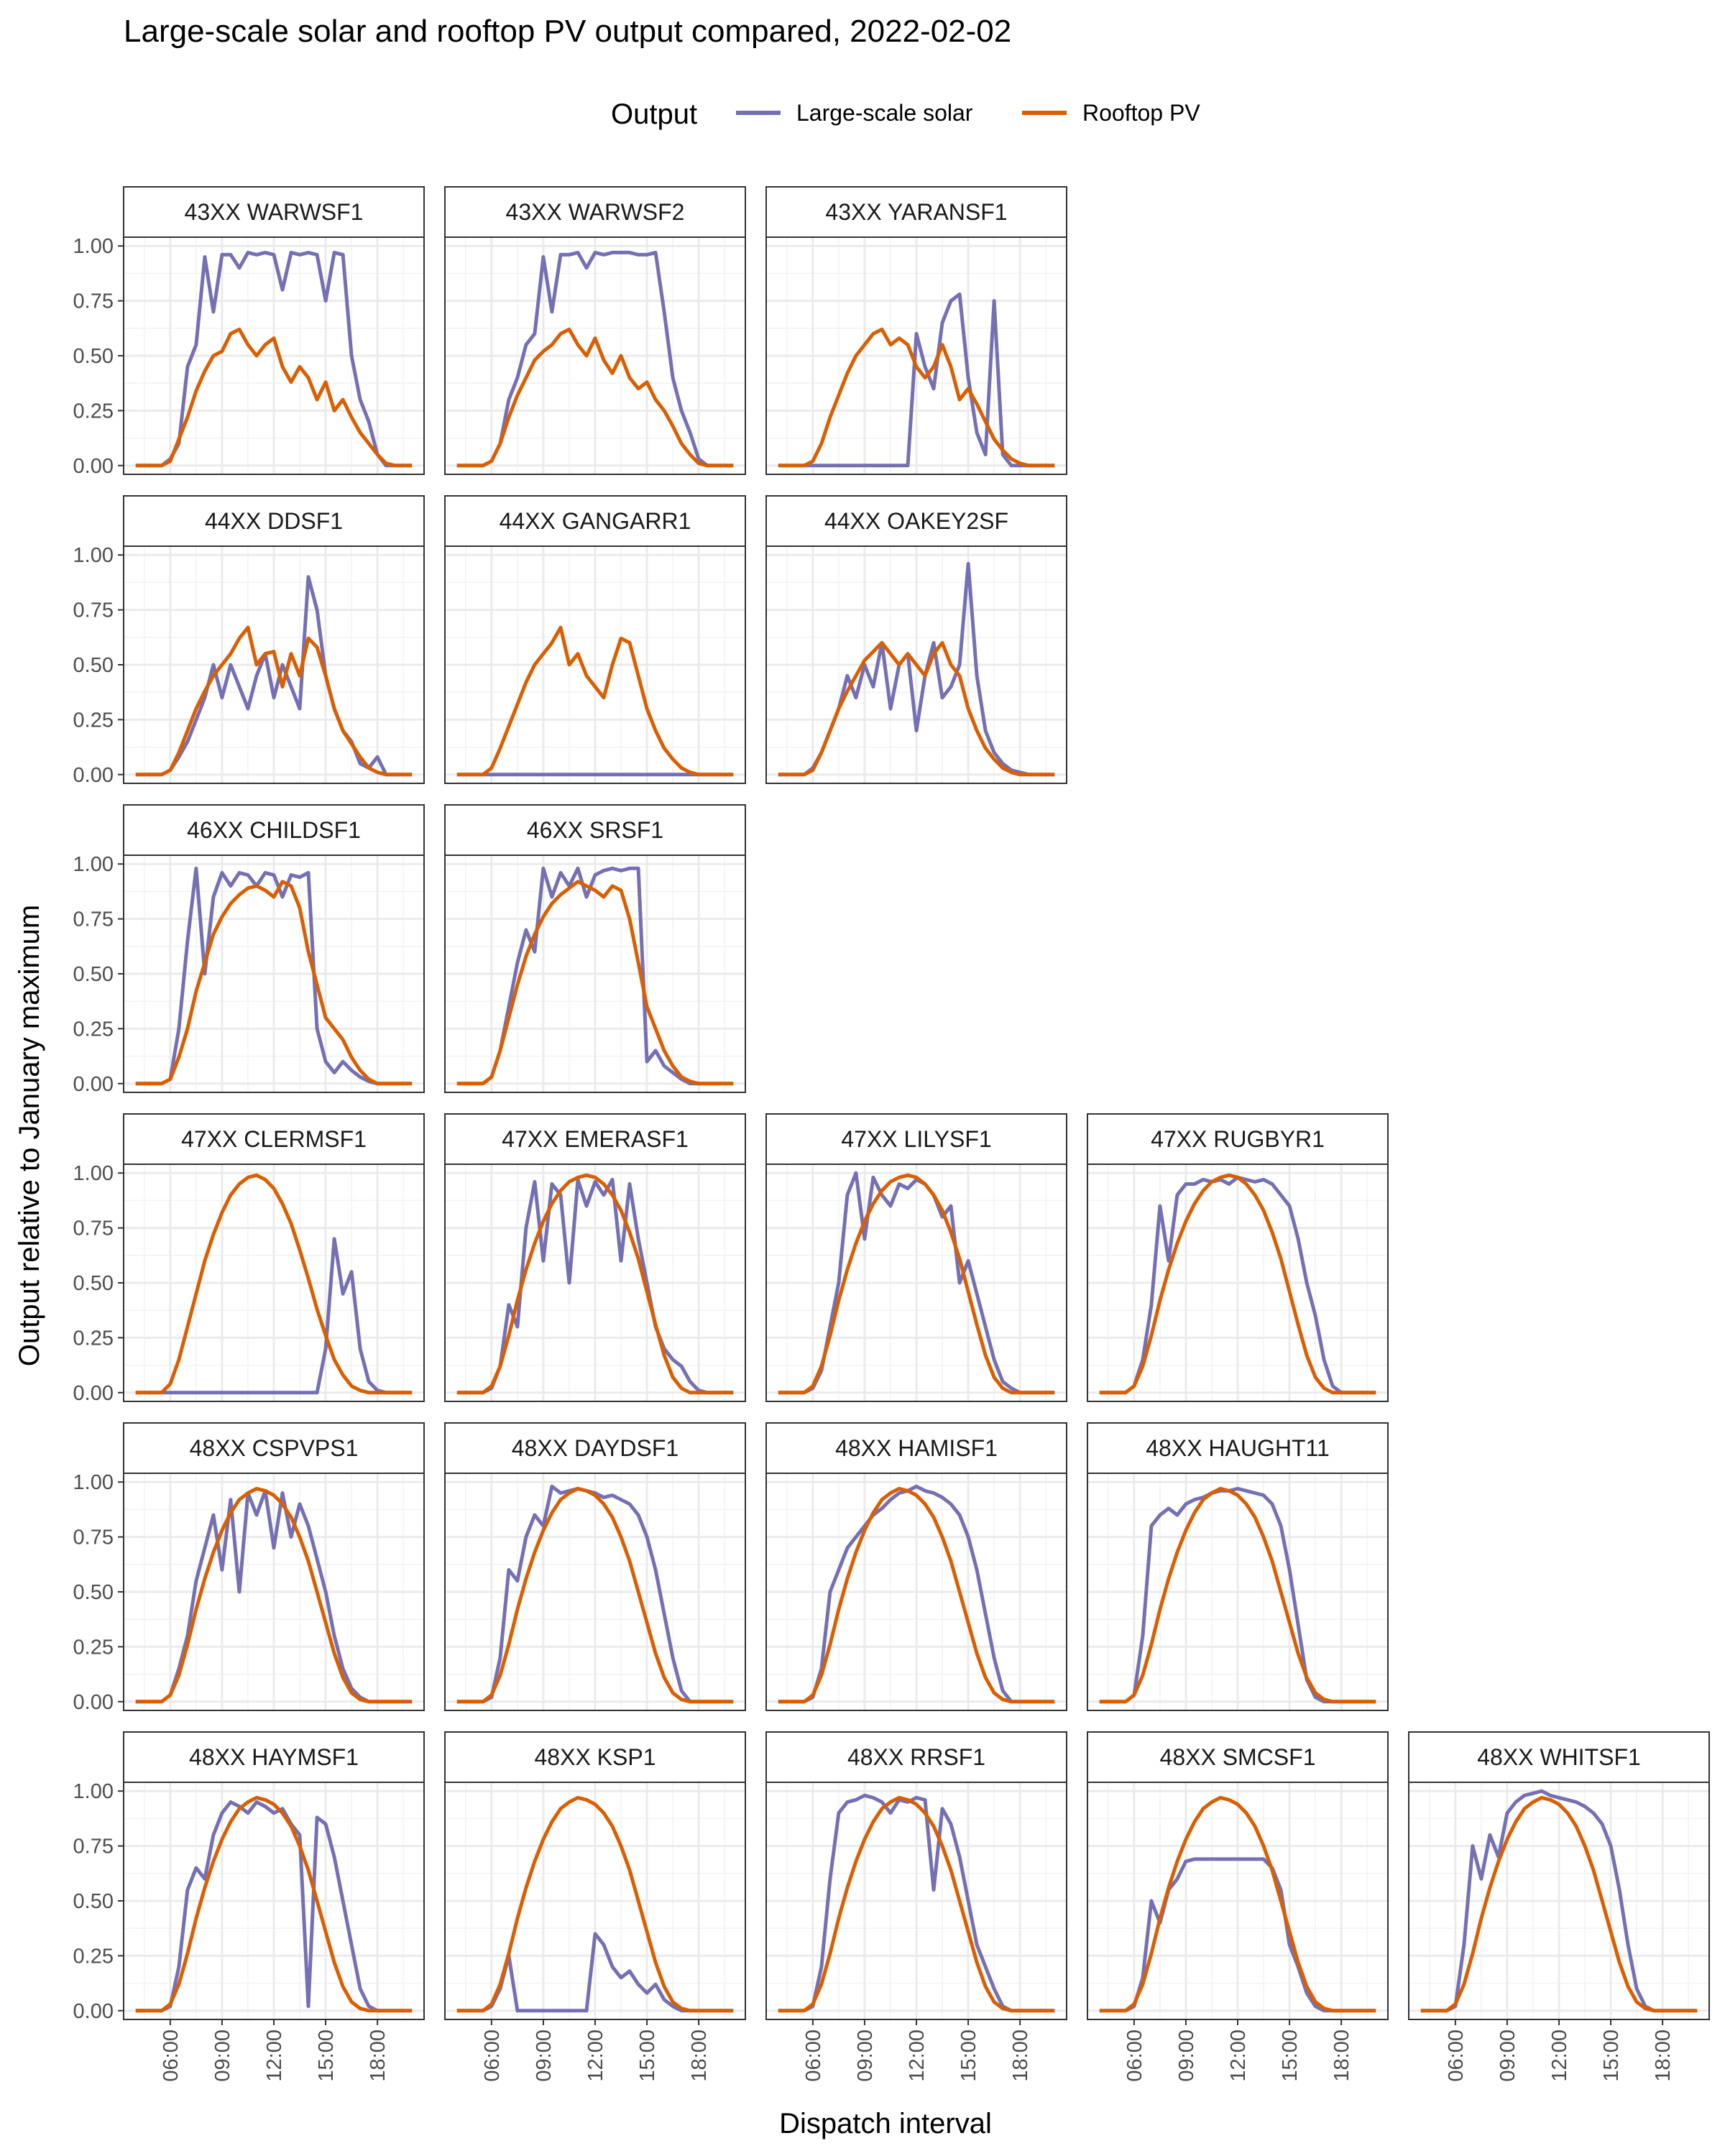 This screenshot has height=2156, width=1725. I want to click on facet-strip-label: 44XX OAKEY2SF, so click(916, 521).